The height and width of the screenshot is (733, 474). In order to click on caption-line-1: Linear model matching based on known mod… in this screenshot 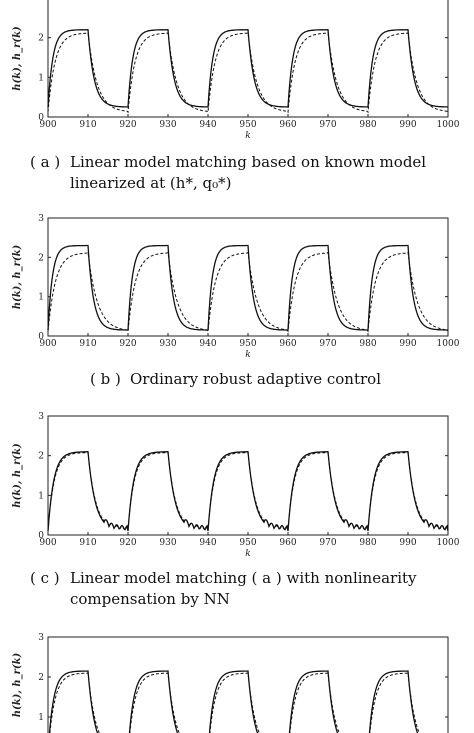, I will do `click(248, 162)`.